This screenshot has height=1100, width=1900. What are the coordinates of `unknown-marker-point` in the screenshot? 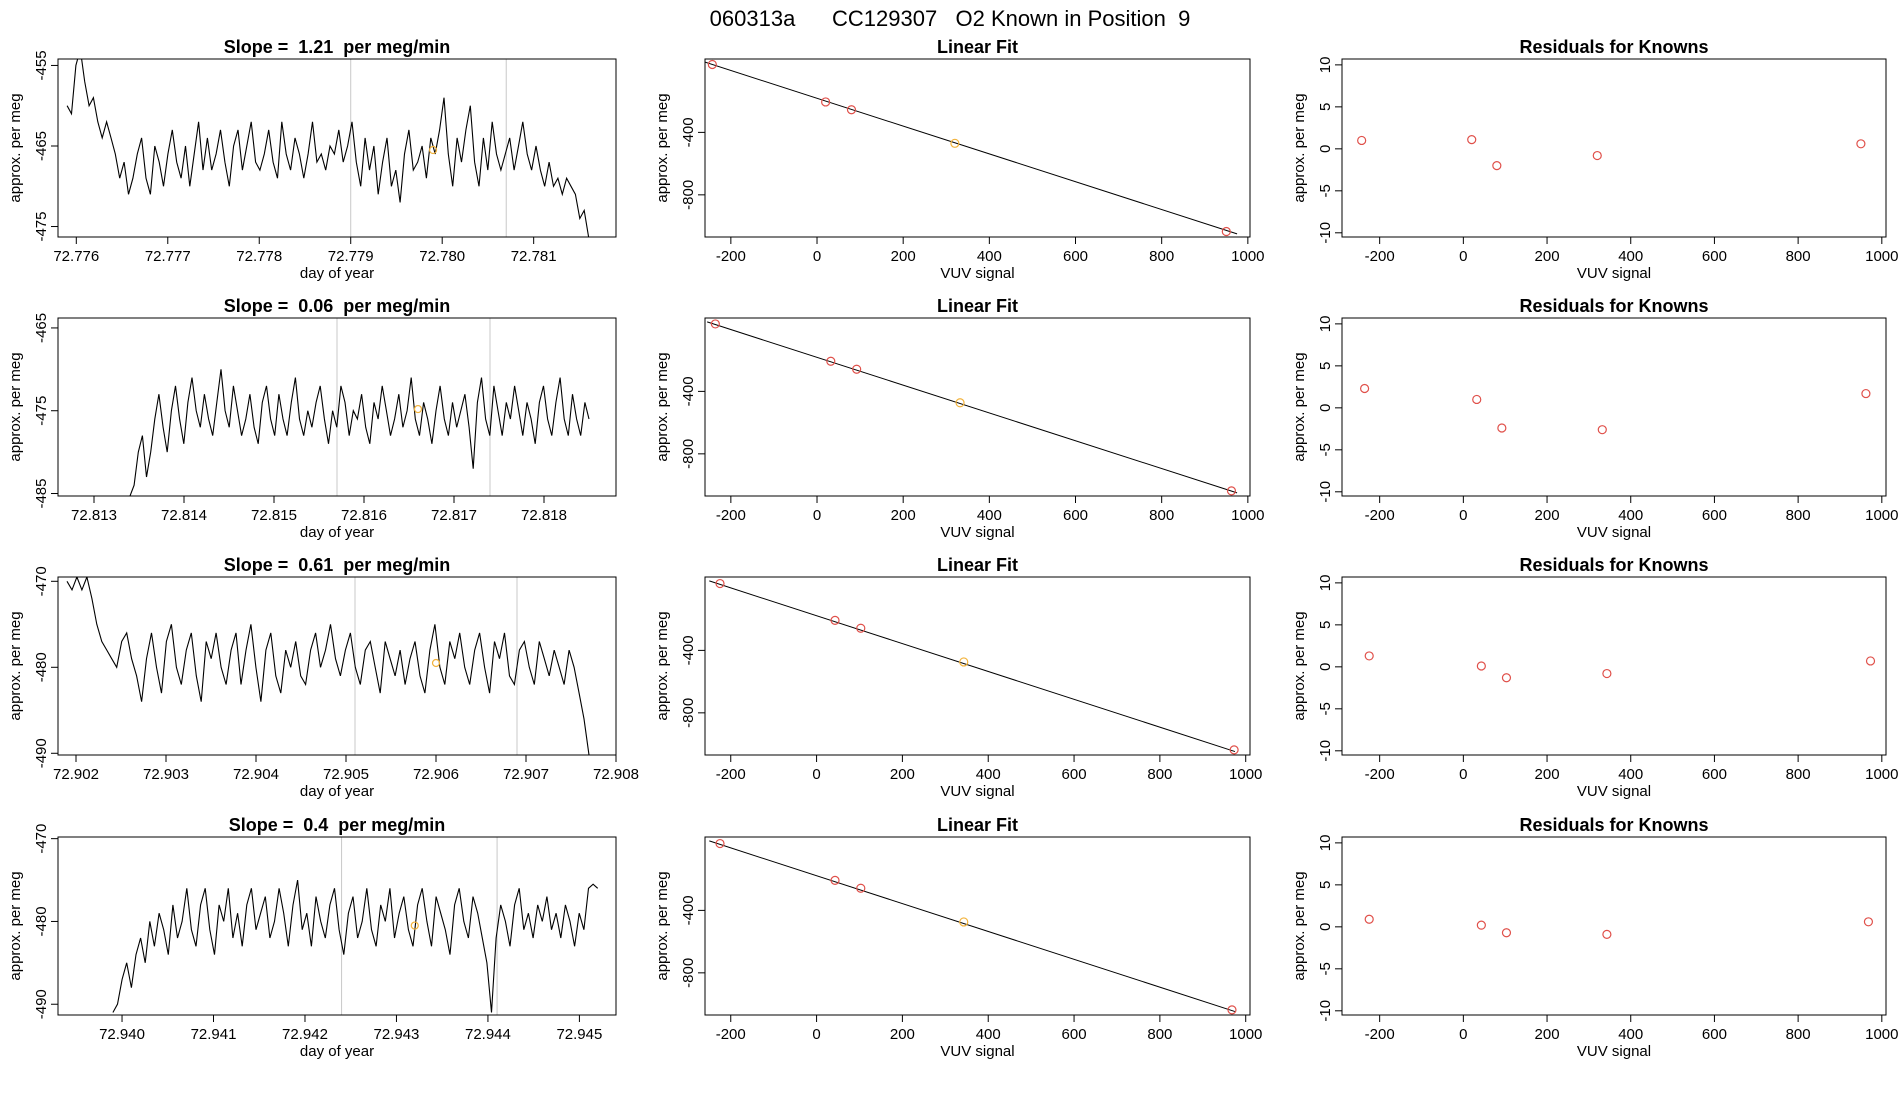 It's located at (418, 409).